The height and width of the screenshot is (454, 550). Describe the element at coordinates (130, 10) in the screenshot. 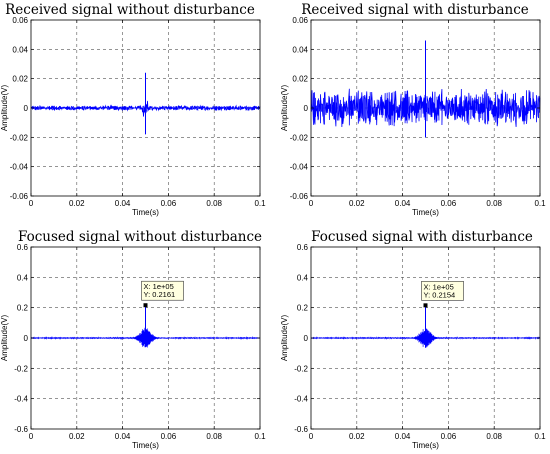

I see `chart-title: Received signal without disturbance` at that location.